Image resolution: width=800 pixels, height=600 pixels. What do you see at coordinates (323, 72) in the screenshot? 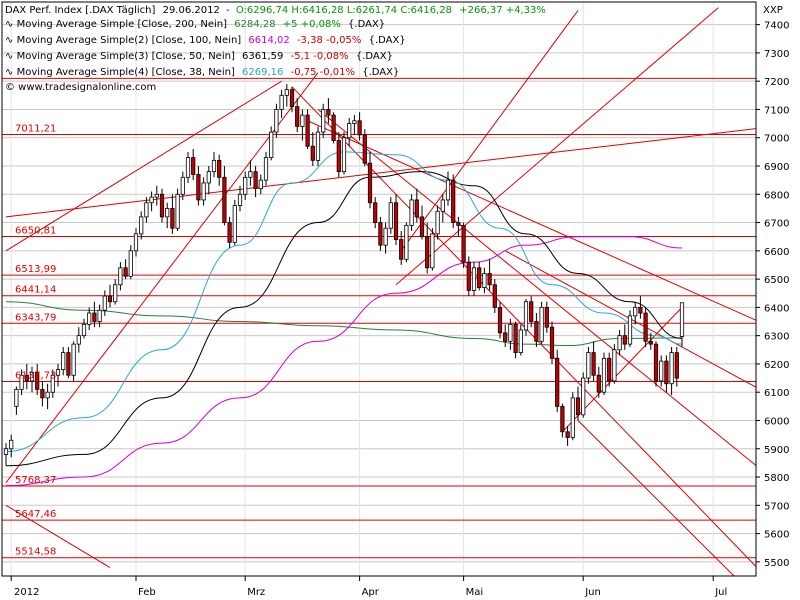
I see `ma38-change: -0,75 -0,01%` at bounding box center [323, 72].